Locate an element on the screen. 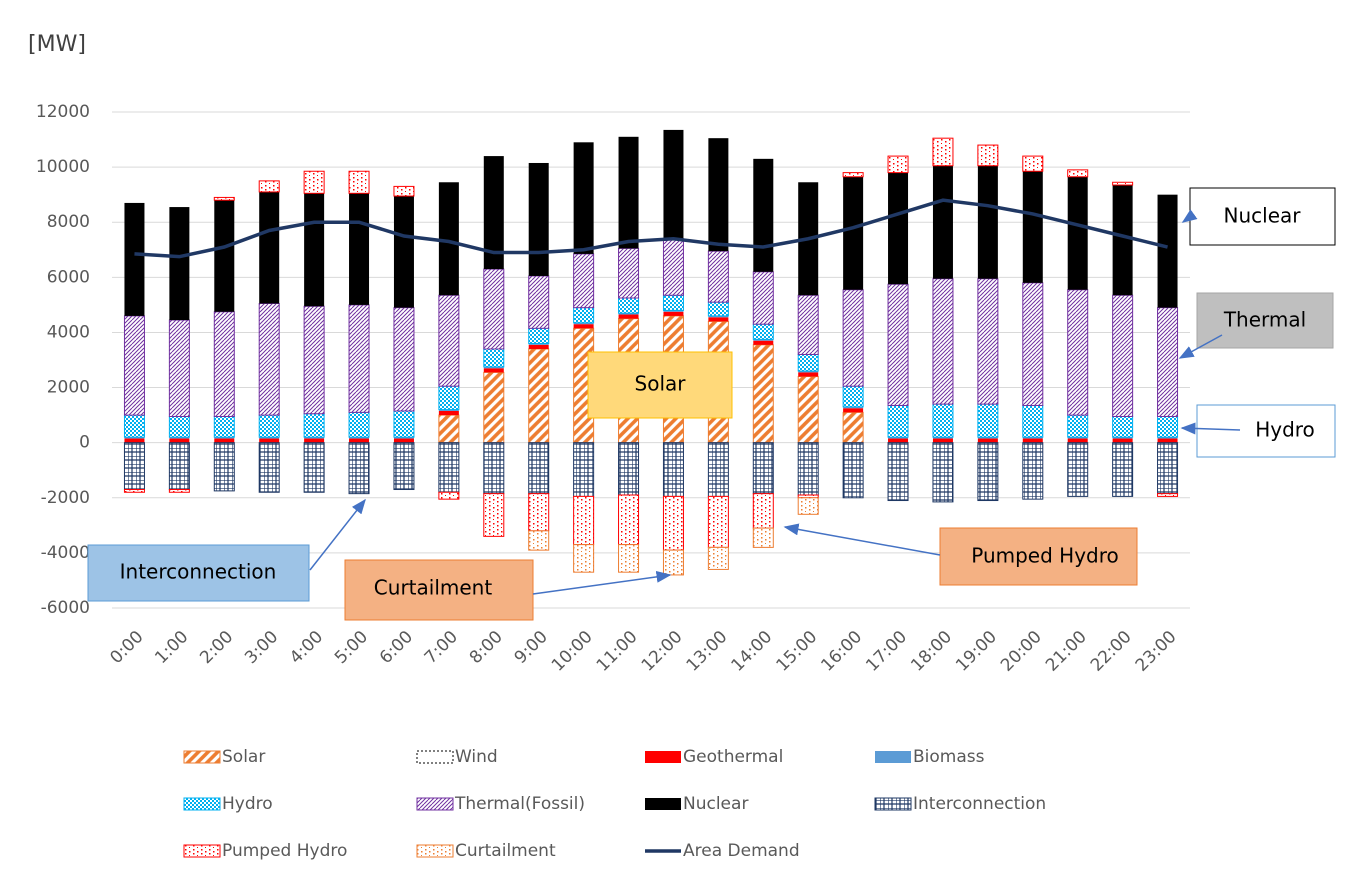 This screenshot has height=888, width=1364. x-tick-label: 14:00 is located at coordinates (752, 651).